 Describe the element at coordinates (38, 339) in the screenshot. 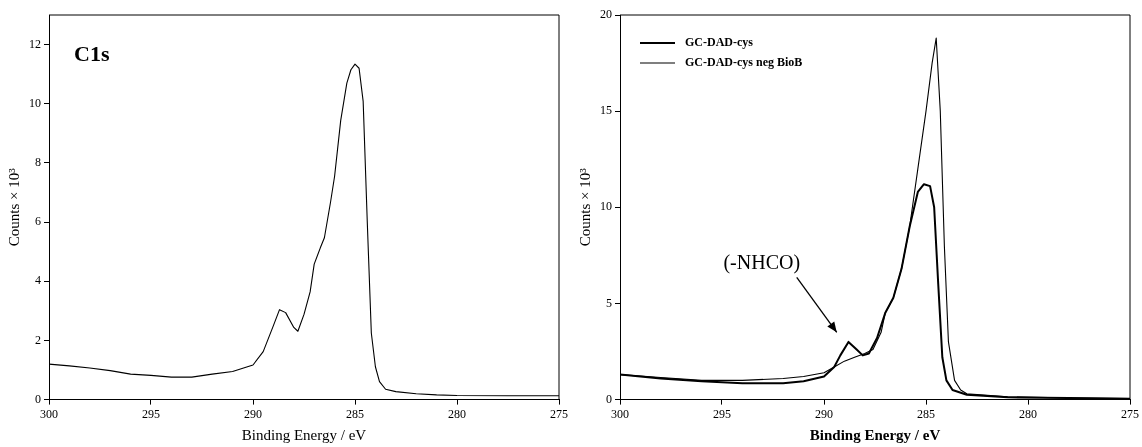

I see `y-tick-label: 2` at that location.